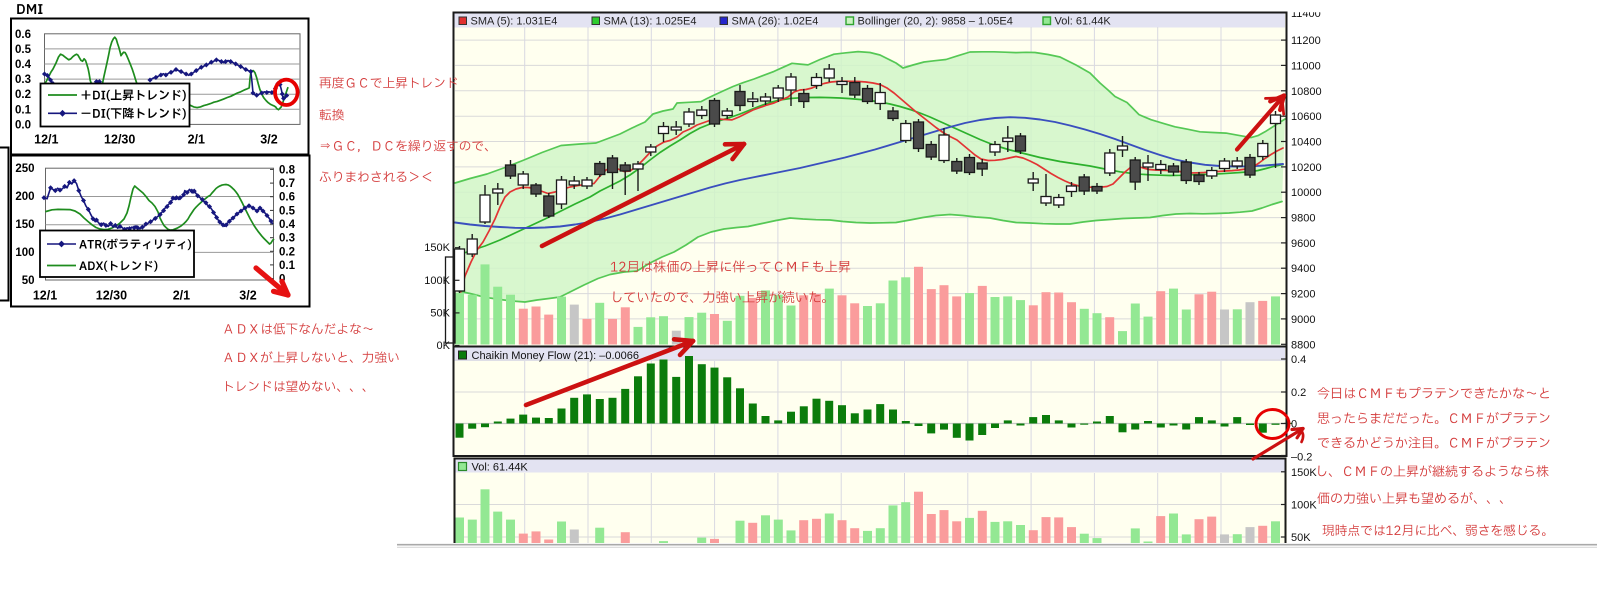 This screenshot has height=600, width=1602. Describe the element at coordinates (24, 225) in the screenshot. I see `svg-text: 150` at that location.